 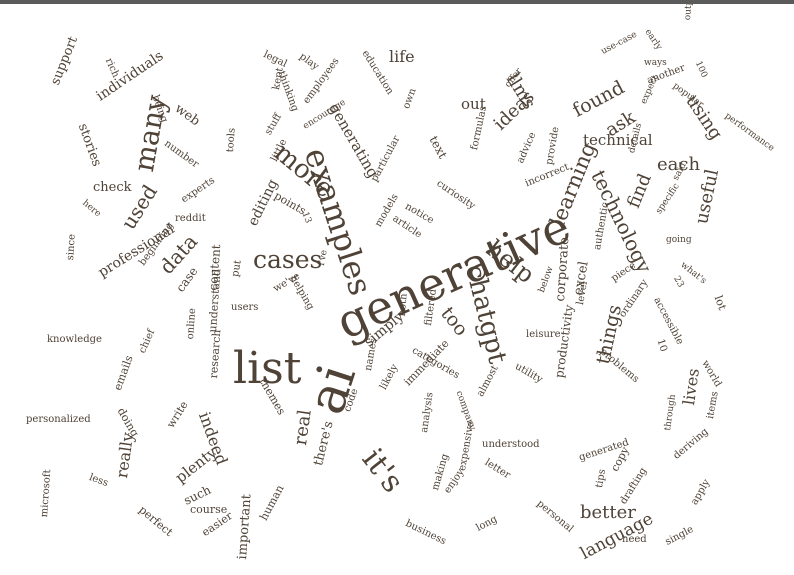 What do you see at coordinates (309, 62) in the screenshot?
I see `word-cloud-word: play` at bounding box center [309, 62].